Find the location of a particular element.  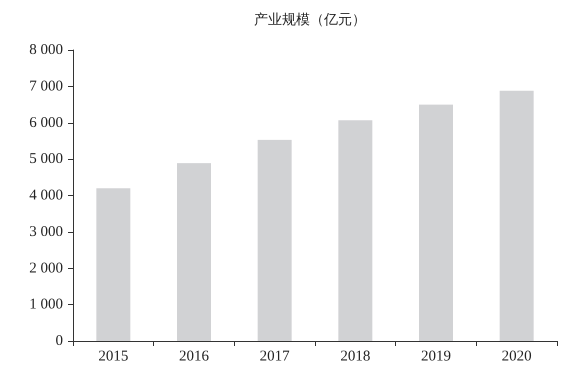

y-tick-label: 4 000 is located at coordinates (46, 196).